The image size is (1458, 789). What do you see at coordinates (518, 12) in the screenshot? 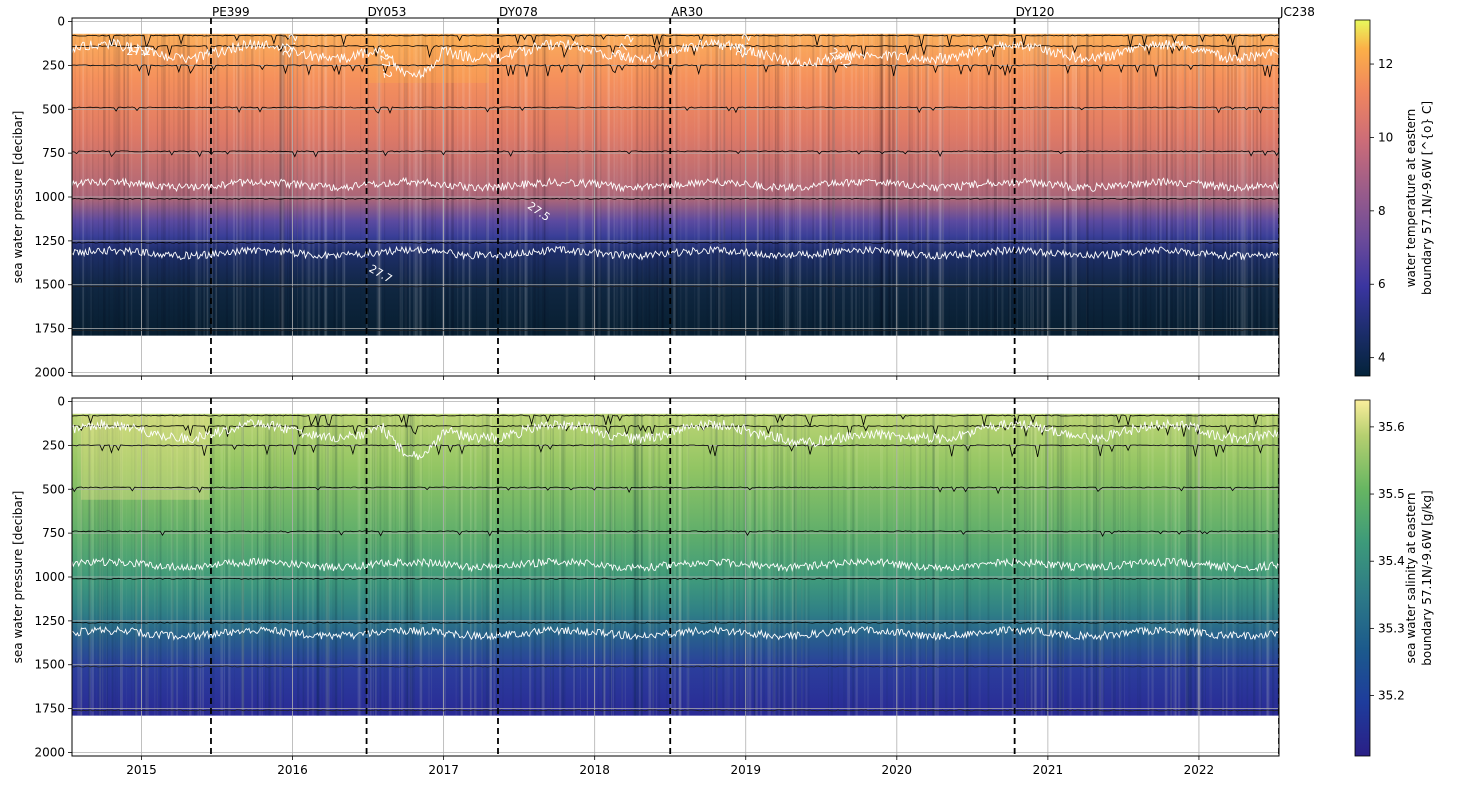
I see `cruise-label-dy078: DY078` at bounding box center [518, 12].